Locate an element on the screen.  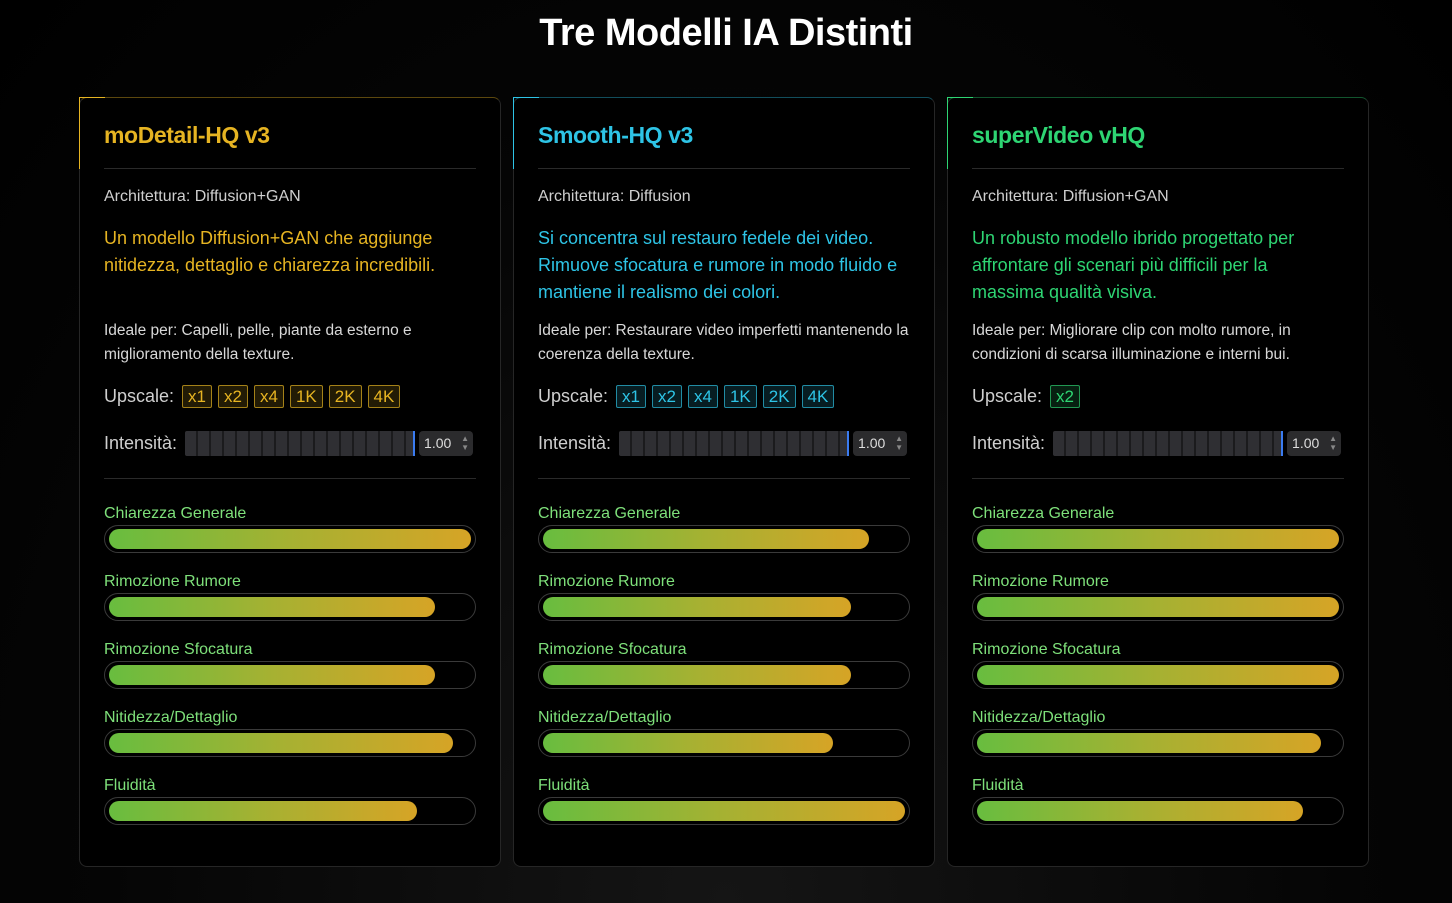
model-name: moDetail-HQ v3 is located at coordinates (187, 135).